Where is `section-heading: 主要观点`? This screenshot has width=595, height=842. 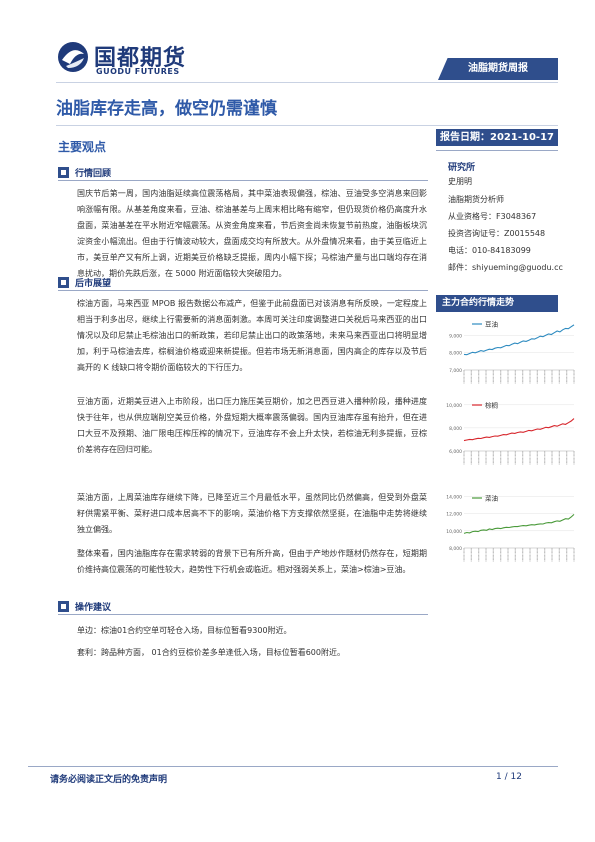 section-heading: 主要观点 is located at coordinates (82, 147).